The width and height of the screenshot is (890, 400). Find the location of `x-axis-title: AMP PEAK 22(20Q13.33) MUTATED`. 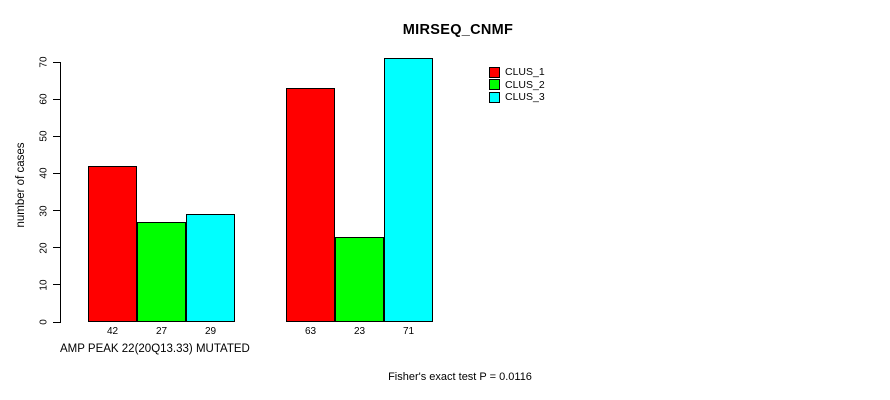

x-axis-title: AMP PEAK 22(20Q13.33) MUTATED is located at coordinates (155, 349).